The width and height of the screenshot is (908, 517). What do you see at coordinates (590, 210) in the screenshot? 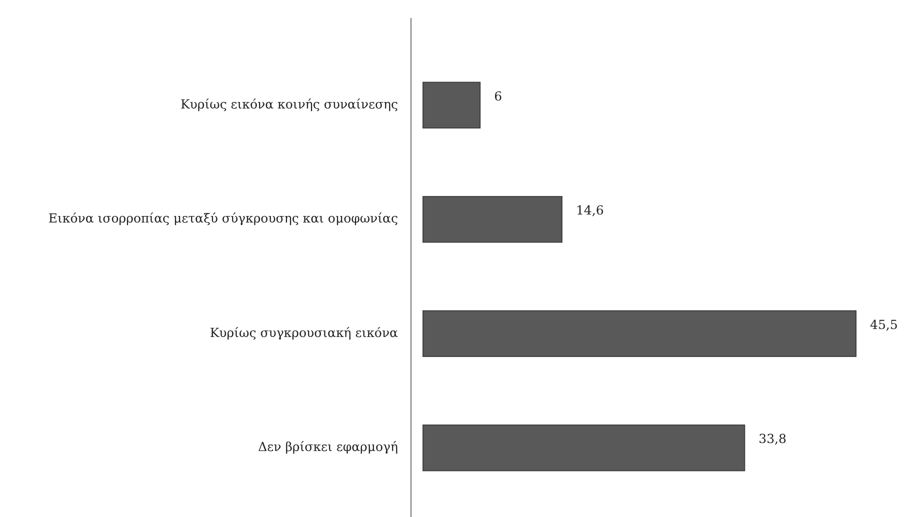
I see `data-label: 14,6` at bounding box center [590, 210].